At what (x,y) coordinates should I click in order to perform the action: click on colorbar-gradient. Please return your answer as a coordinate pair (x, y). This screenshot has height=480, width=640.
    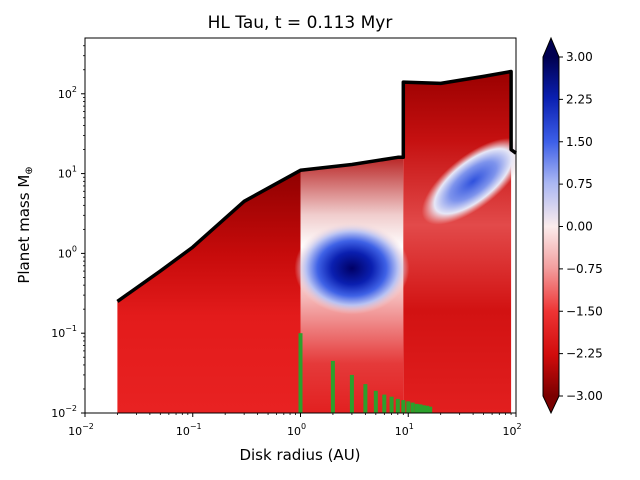
    Looking at the image, I should click on (551, 226).